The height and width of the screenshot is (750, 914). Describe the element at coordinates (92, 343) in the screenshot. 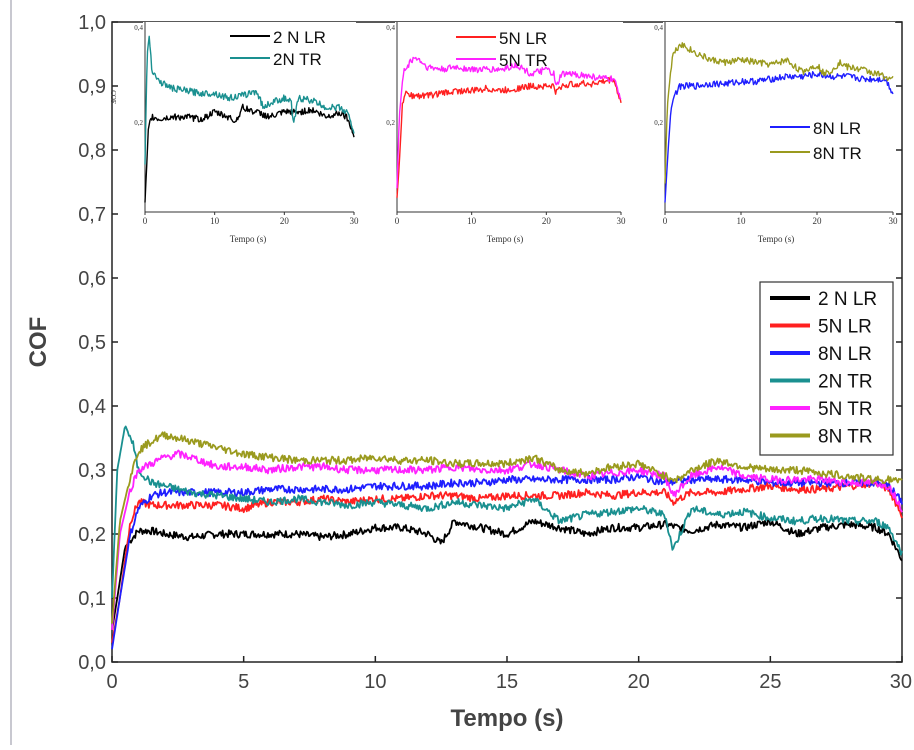

I see `main-y-tick-label: 0,5` at that location.